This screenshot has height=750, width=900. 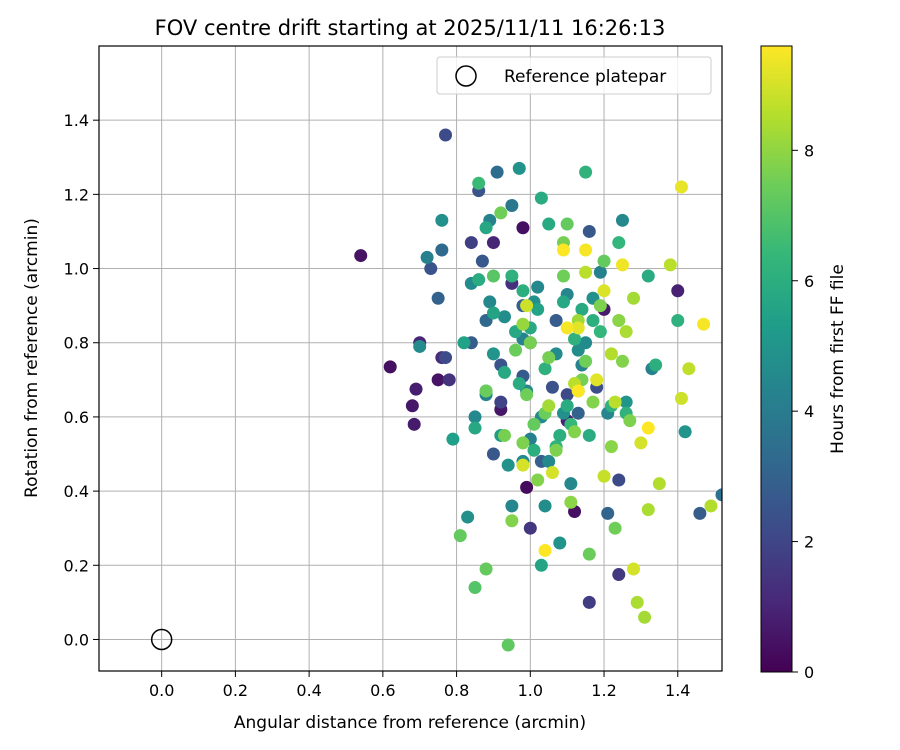 I want to click on y-axis-label: Rotation from reference (arcmin), so click(x=32, y=358).